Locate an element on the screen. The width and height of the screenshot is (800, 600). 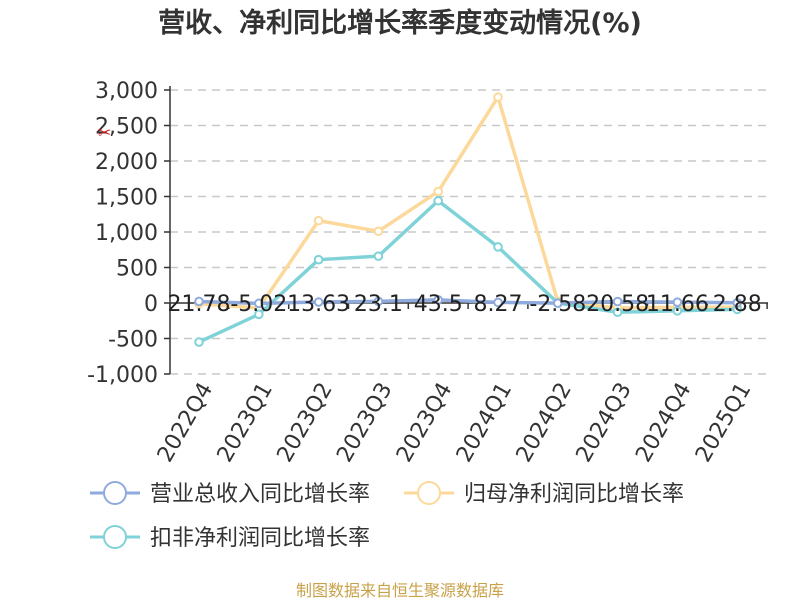
data-label: -5.02 is located at coordinates (258, 304).